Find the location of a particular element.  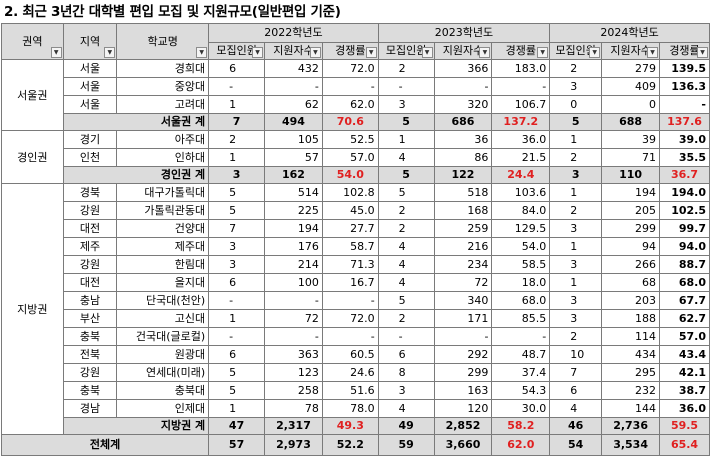

applicants-cell: 114 is located at coordinates (631, 336).